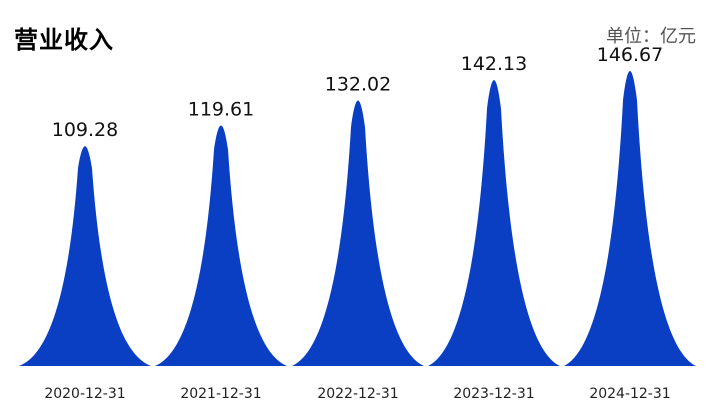 The image size is (720, 413). I want to click on value-label-2020-12-31: 109.28, so click(85, 130).